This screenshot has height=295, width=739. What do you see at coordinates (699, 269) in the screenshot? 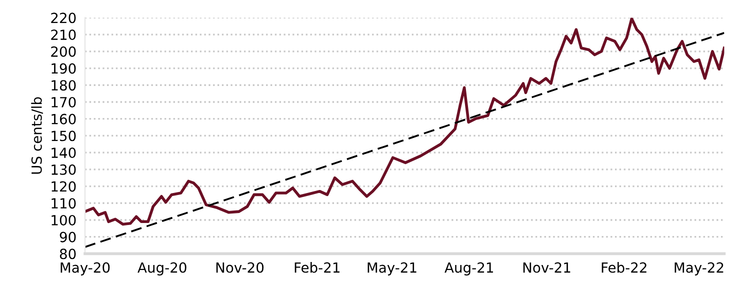
I see `x-tick-label: May-22` at bounding box center [699, 269].